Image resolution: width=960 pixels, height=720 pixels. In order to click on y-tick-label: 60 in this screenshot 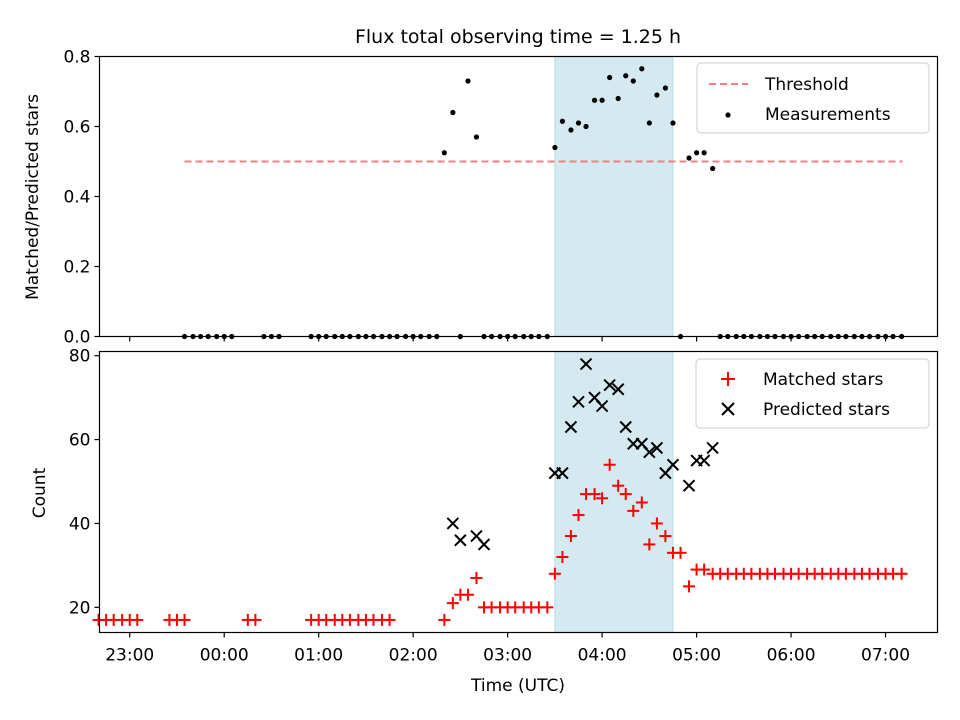, I will do `click(80, 441)`.